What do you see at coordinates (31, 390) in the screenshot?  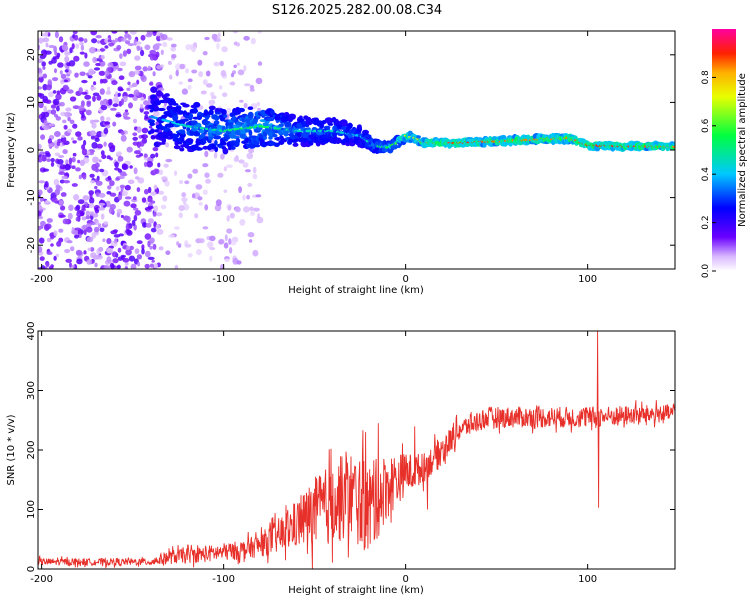 I see `snr-y-tick-label: 300` at bounding box center [31, 390].